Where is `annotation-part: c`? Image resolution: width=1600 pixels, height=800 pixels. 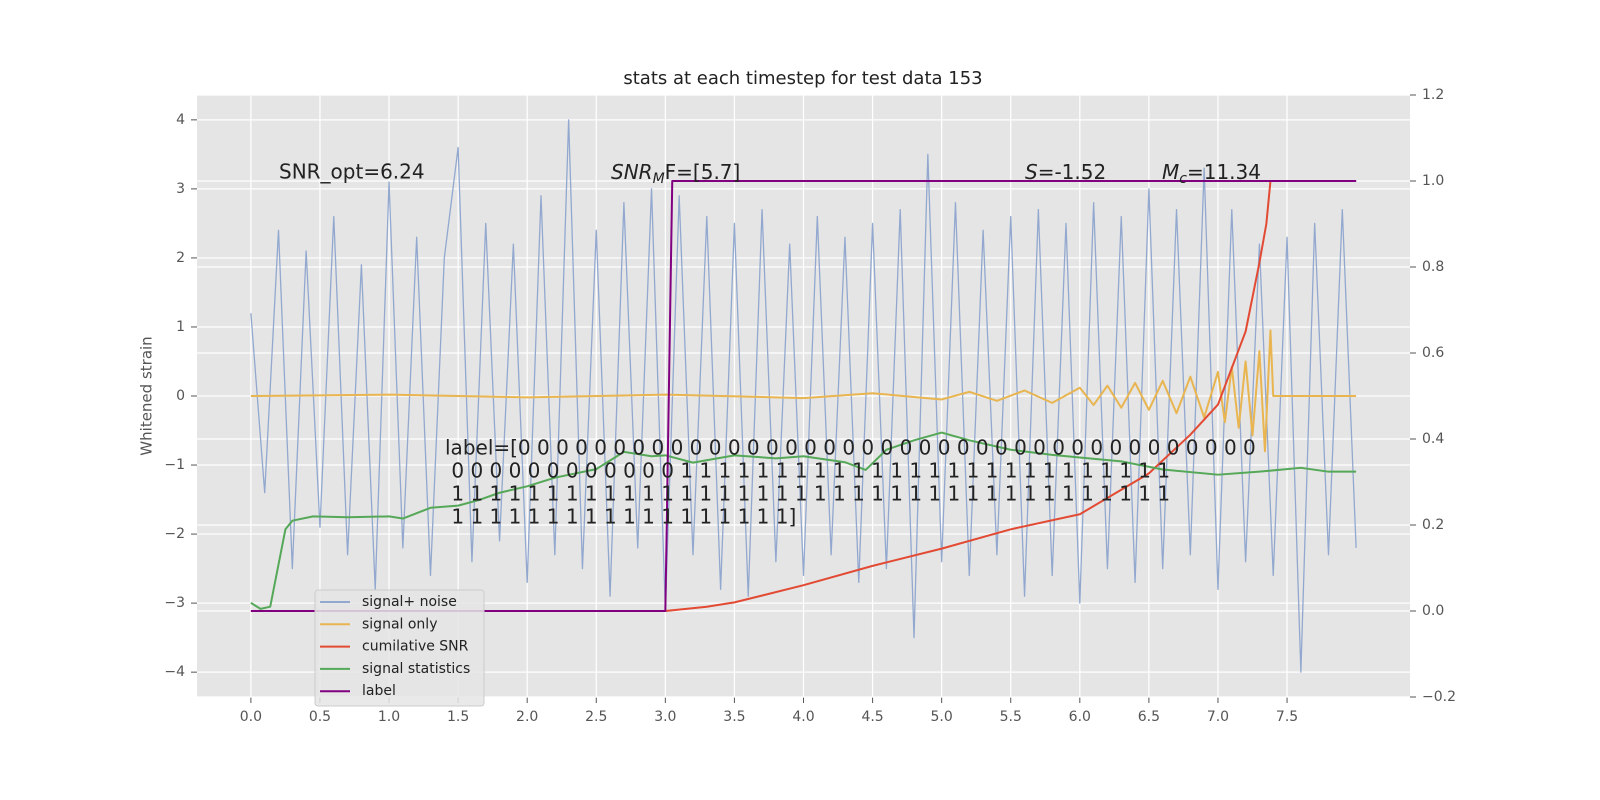
annotation-part: c is located at coordinates (1183, 179).